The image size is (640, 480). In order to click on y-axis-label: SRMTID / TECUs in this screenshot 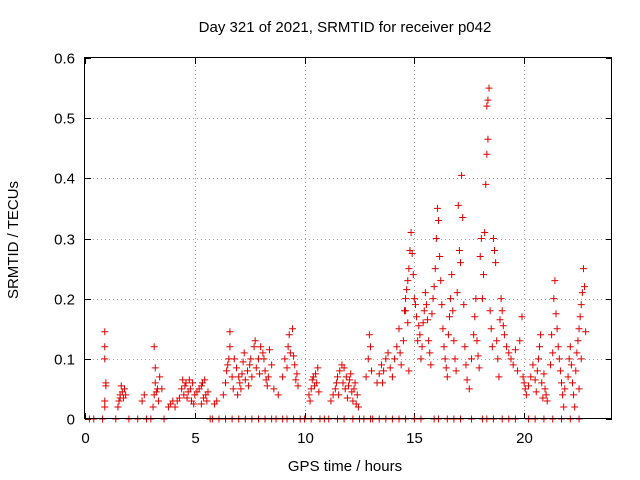, I will do `click(13, 240)`.